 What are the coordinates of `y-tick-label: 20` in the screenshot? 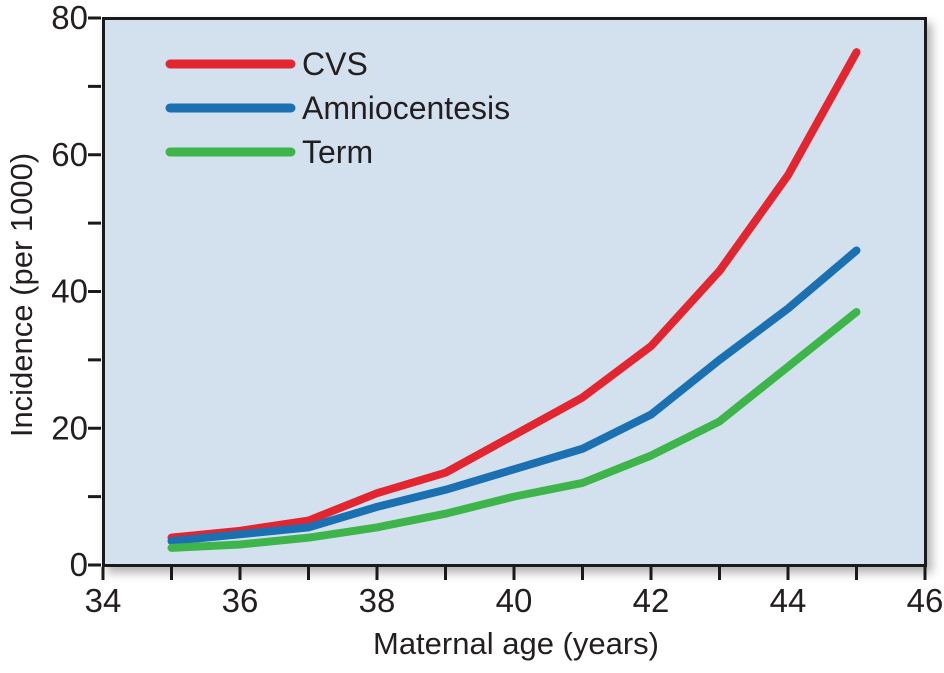 It's located at (69, 427).